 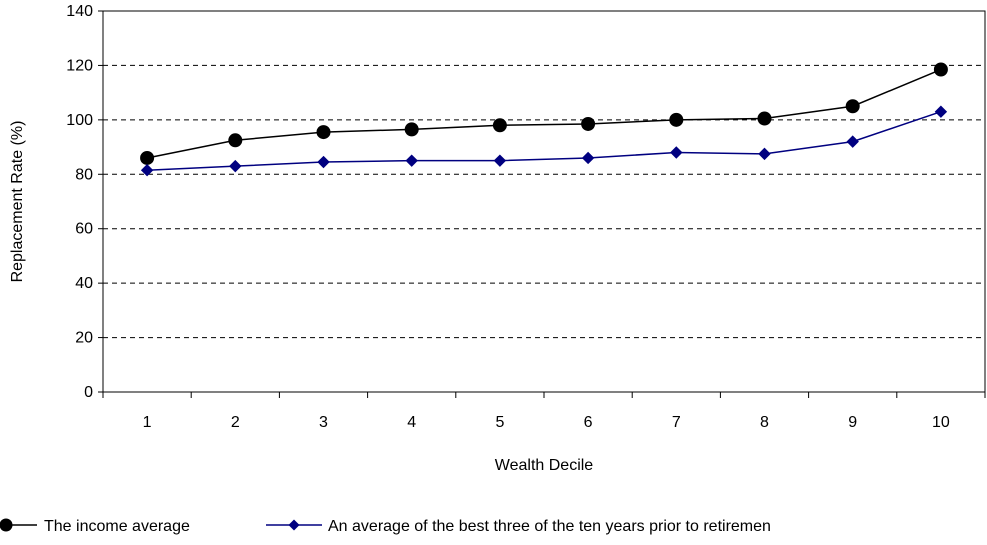 What do you see at coordinates (411, 422) in the screenshot?
I see `x-tick-label: 4` at bounding box center [411, 422].